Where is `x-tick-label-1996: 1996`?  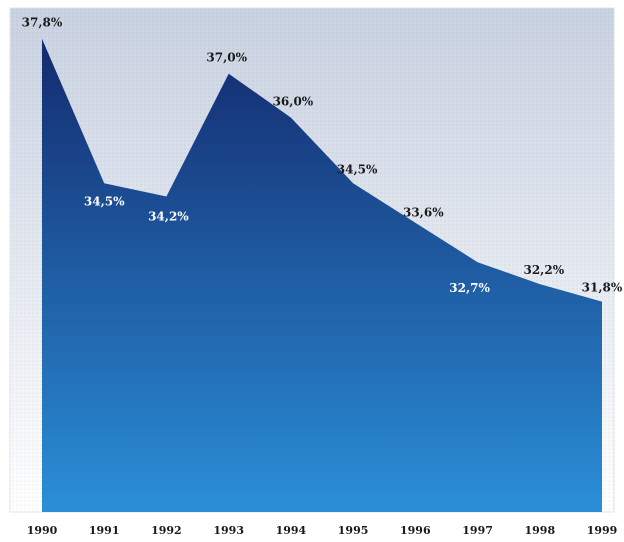
x-tick-label-1996: 1996 is located at coordinates (415, 530).